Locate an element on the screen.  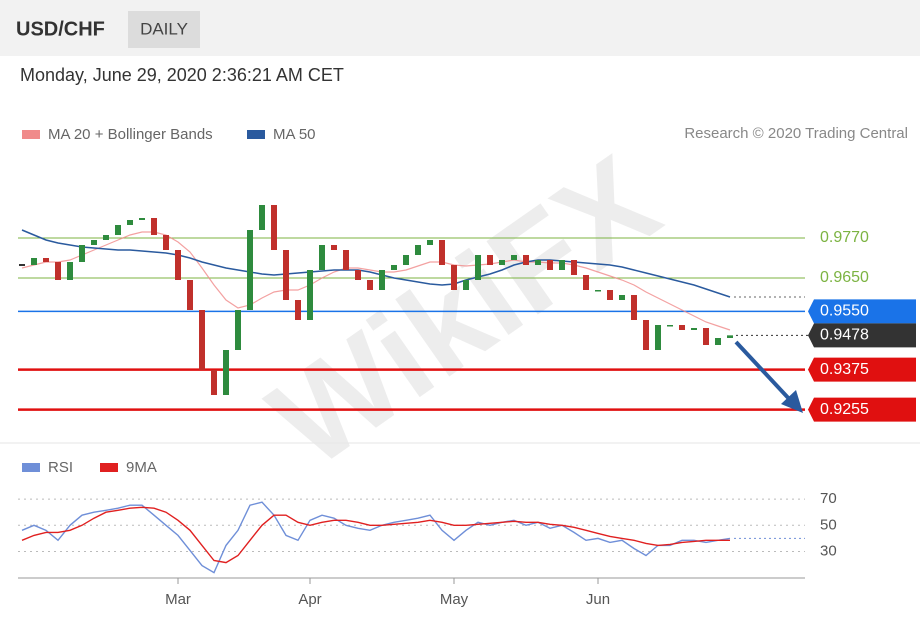
y-tick-label: 50 is located at coordinates (828, 524).